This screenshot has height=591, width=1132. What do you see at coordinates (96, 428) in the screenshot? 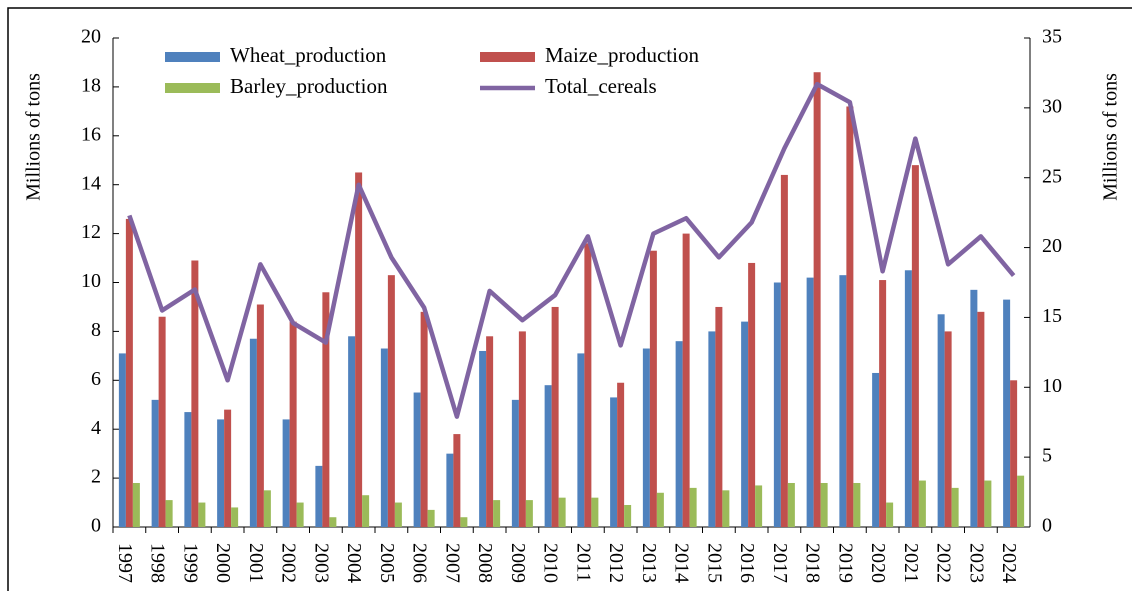
I see `y-tick-label: 4` at bounding box center [96, 428].